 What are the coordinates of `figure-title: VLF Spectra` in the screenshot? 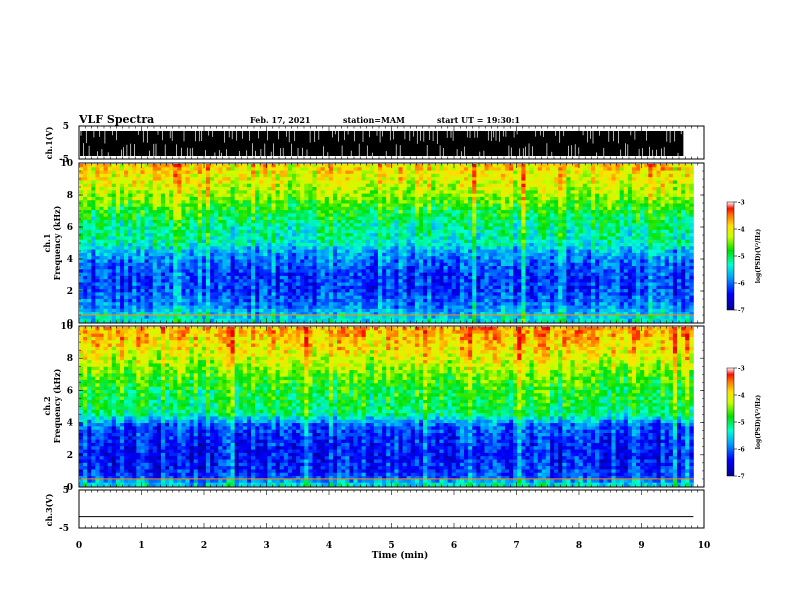 It's located at (117, 119).